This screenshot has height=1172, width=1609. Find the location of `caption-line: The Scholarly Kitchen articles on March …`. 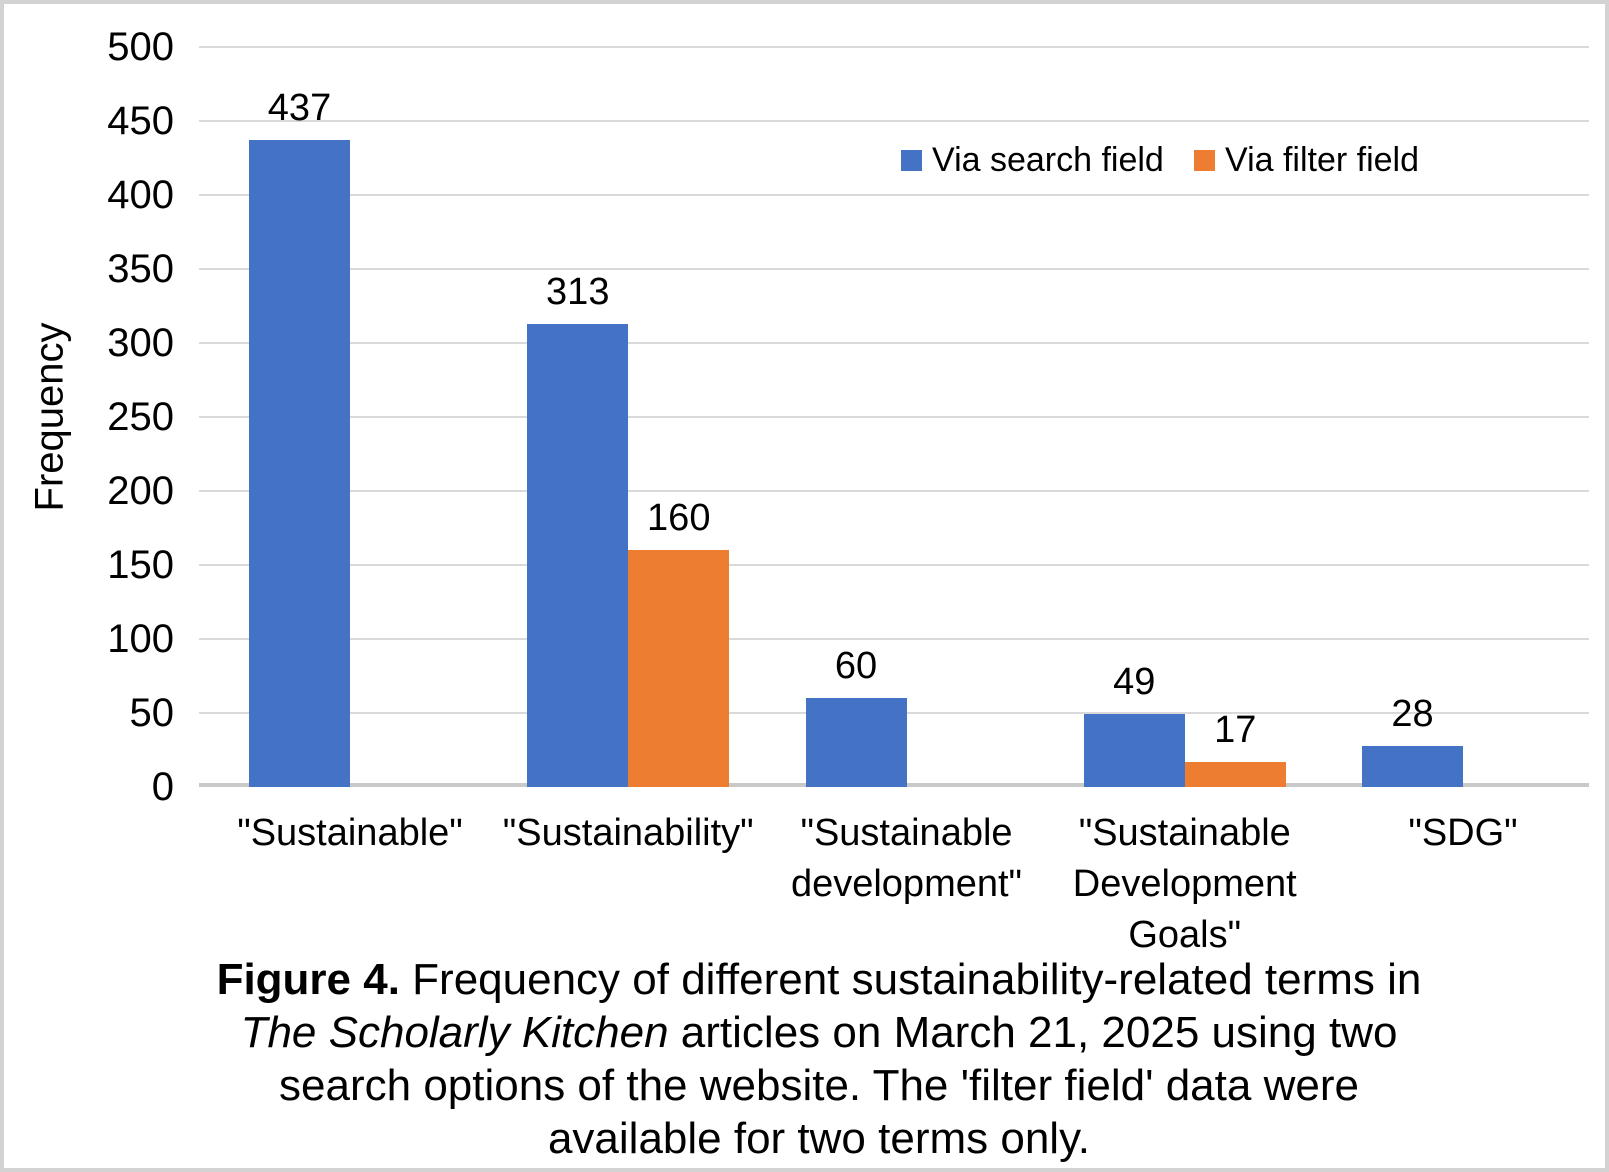

caption-line: The Scholarly Kitchen articles on March … is located at coordinates (819, 1032).